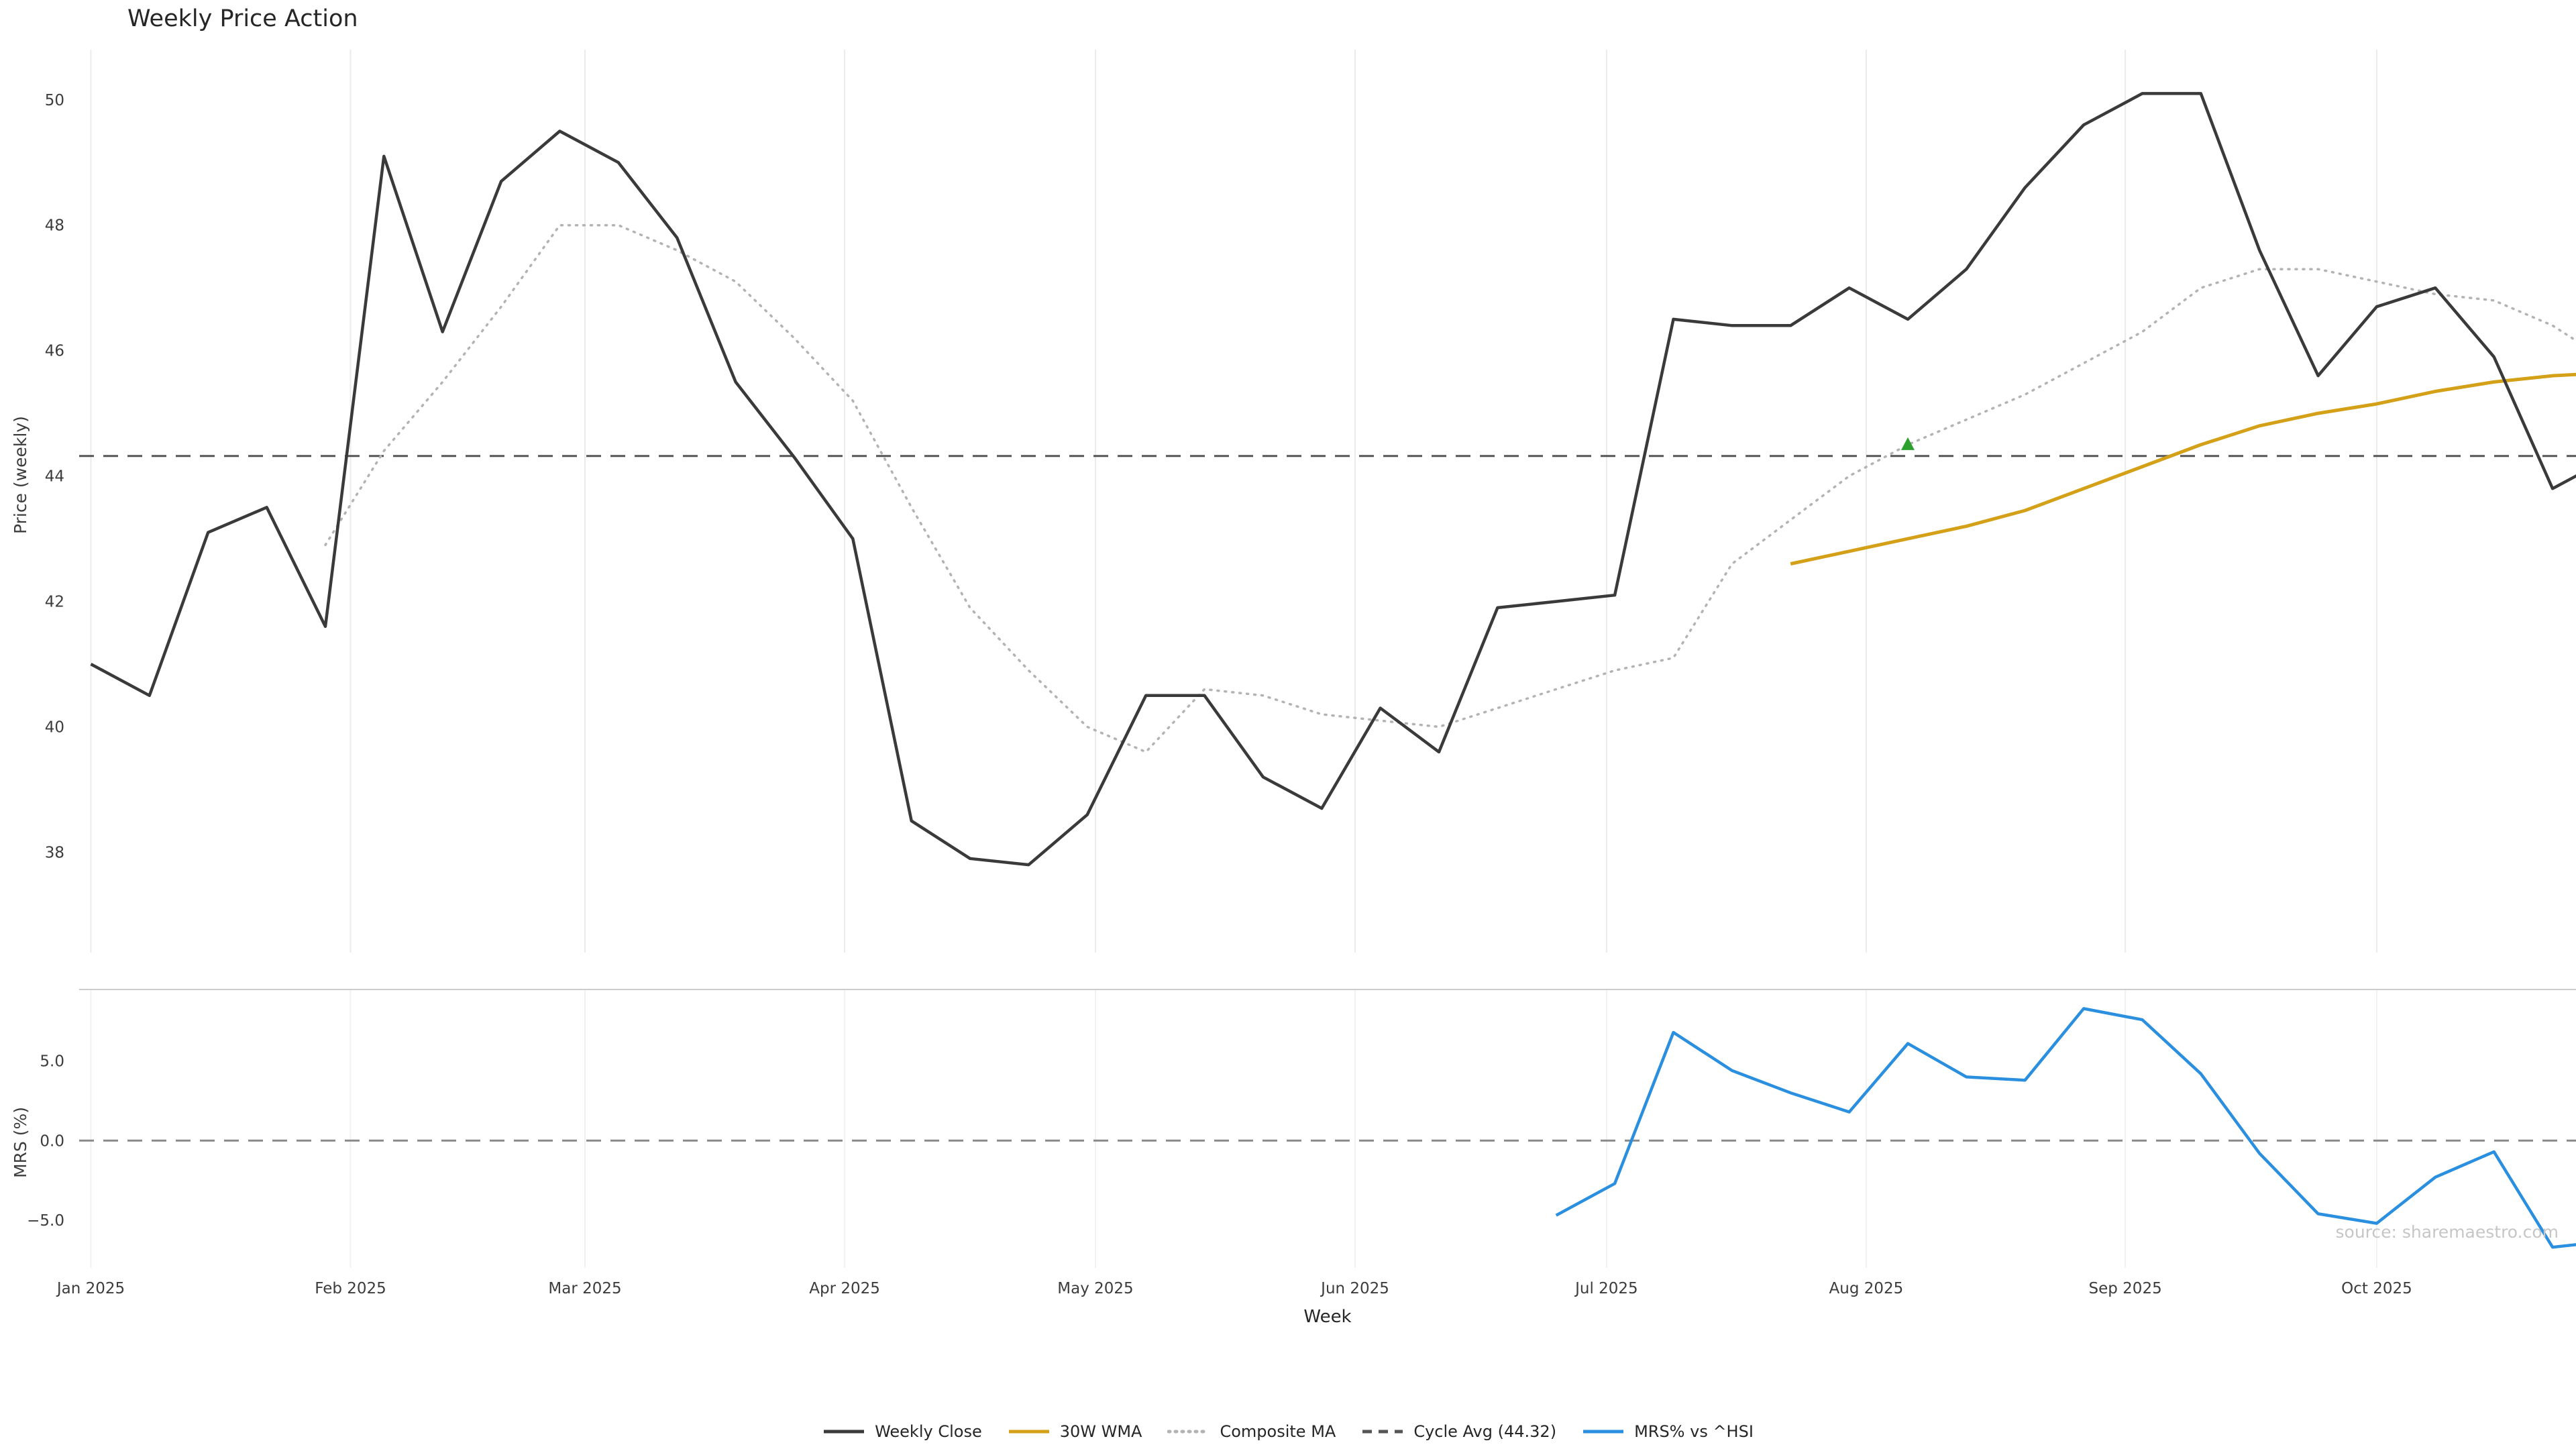 The height and width of the screenshot is (1449, 2576). Describe the element at coordinates (52, 1141) in the screenshot. I see `y-tick-label: 0.0` at that location.